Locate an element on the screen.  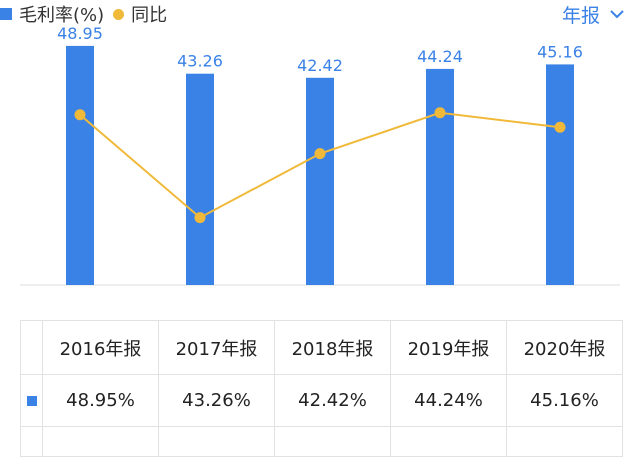
bar-value-label: 43.26 is located at coordinates (200, 61).